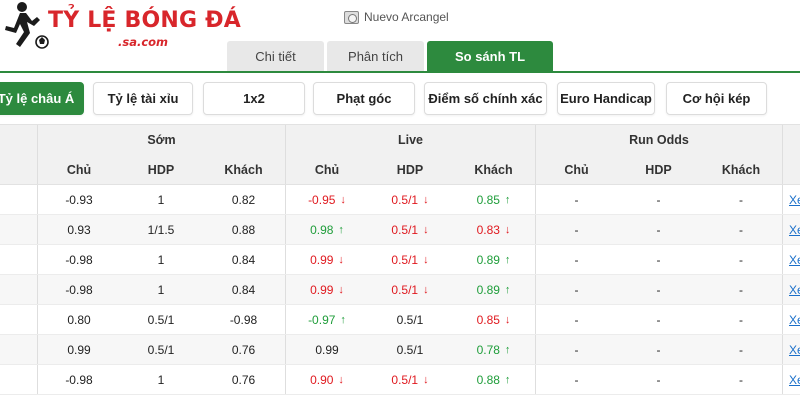 The height and width of the screenshot is (400, 800). What do you see at coordinates (326, 229) in the screenshot?
I see `cell-live-home: 0.98 ↑` at bounding box center [326, 229].